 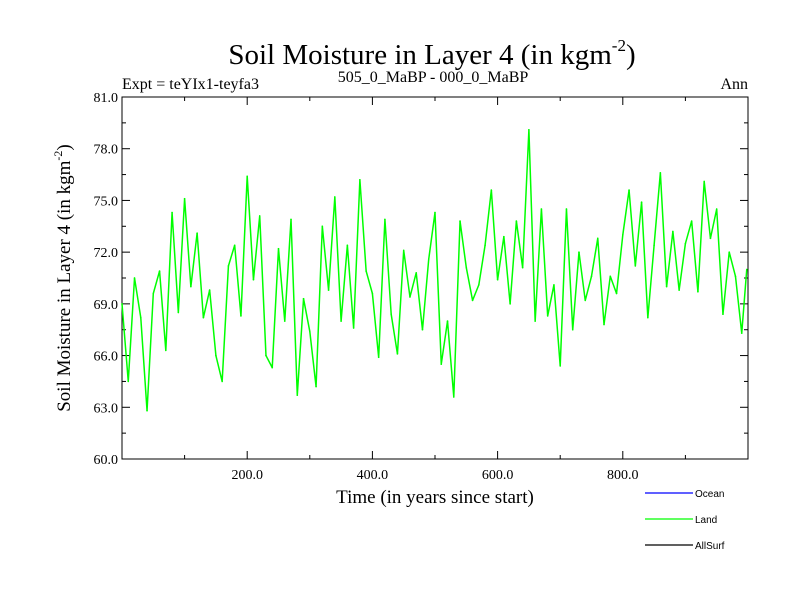 What do you see at coordinates (623, 475) in the screenshot?
I see `x-tick-label: 800.0` at bounding box center [623, 475].